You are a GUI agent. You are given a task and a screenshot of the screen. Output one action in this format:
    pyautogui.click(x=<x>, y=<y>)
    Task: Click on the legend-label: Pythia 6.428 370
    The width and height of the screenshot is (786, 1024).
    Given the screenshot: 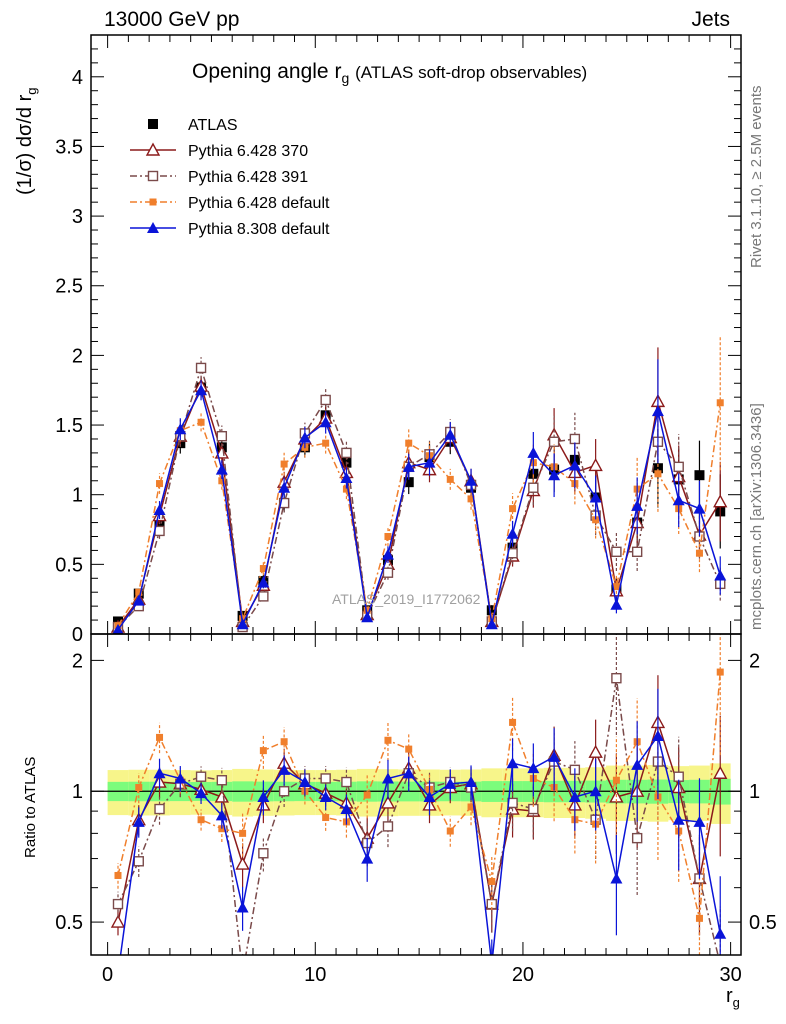 What is the action you would take?
    pyautogui.click(x=248, y=151)
    